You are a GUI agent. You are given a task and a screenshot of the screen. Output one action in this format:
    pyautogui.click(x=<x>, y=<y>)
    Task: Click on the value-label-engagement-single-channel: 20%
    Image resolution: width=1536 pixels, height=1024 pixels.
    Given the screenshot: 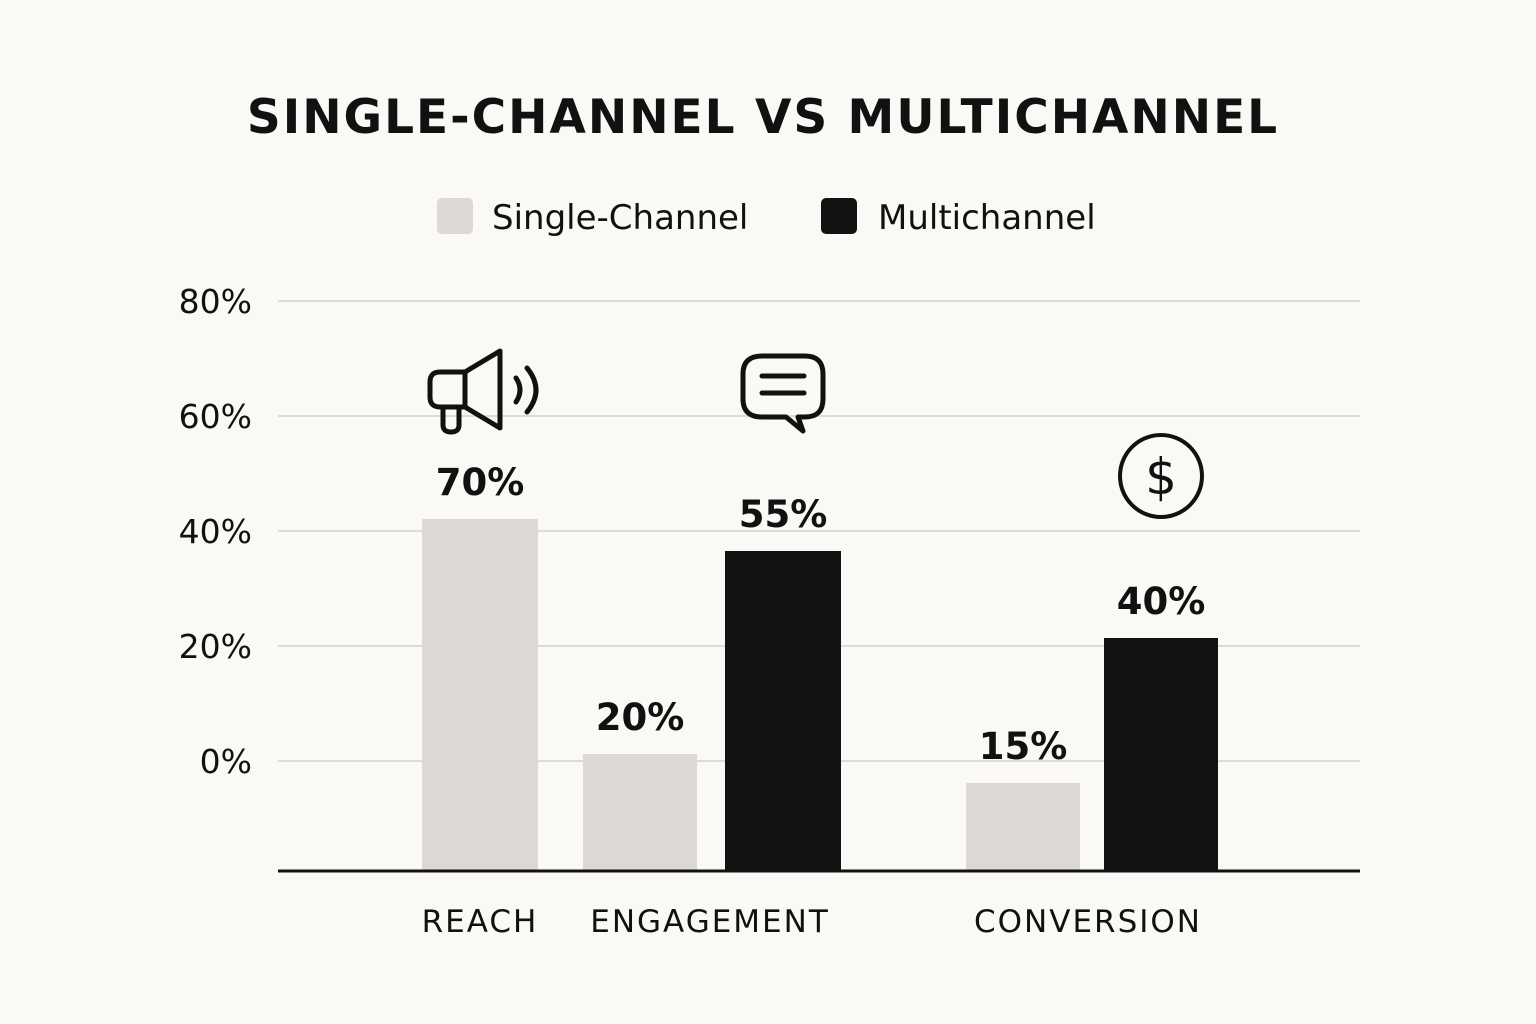 What is the action you would take?
    pyautogui.click(x=640, y=717)
    